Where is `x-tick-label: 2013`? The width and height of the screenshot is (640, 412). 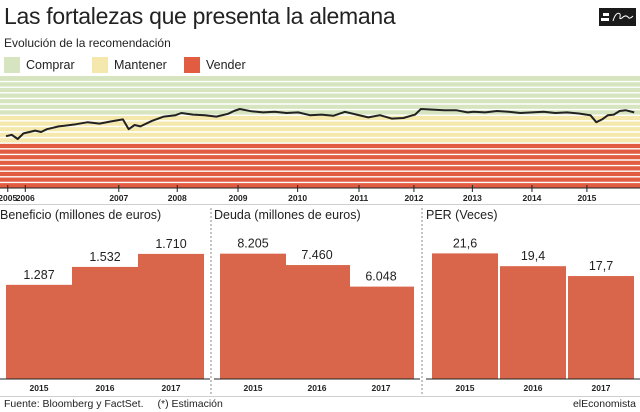
x-tick-label: 2013 is located at coordinates (472, 198).